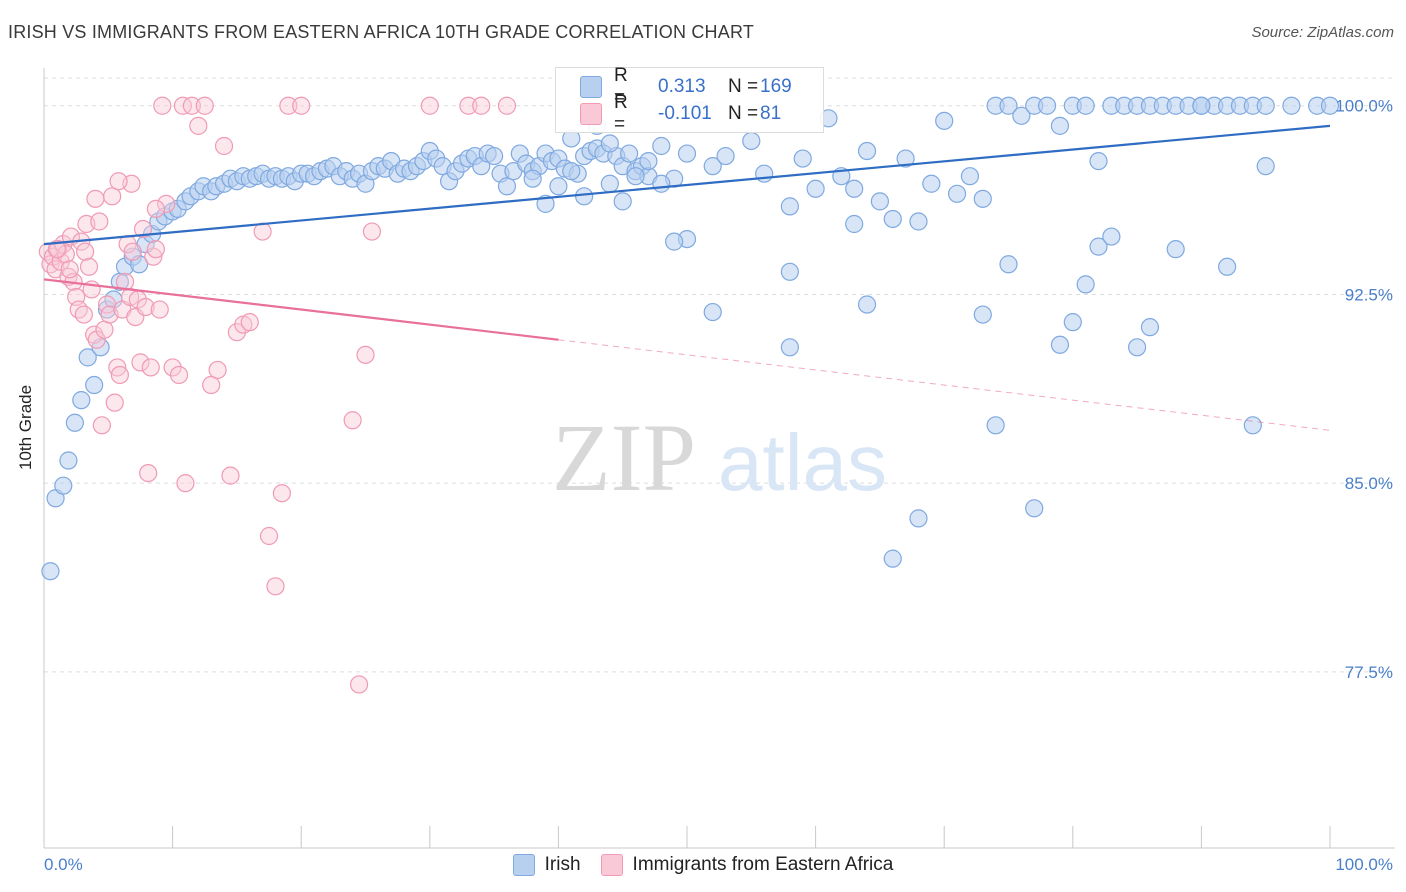 Image resolution: width=1406 pixels, height=892 pixels. I want to click on legend-item-irish: Irish, so click(546, 865).